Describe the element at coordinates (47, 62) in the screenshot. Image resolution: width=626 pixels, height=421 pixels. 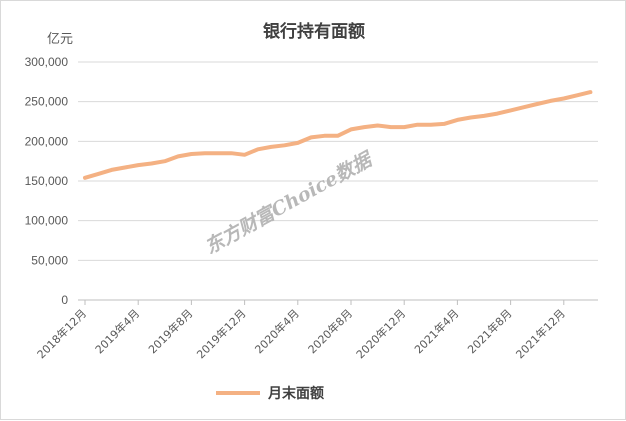
I see `y-tick-label: 300,000` at that location.